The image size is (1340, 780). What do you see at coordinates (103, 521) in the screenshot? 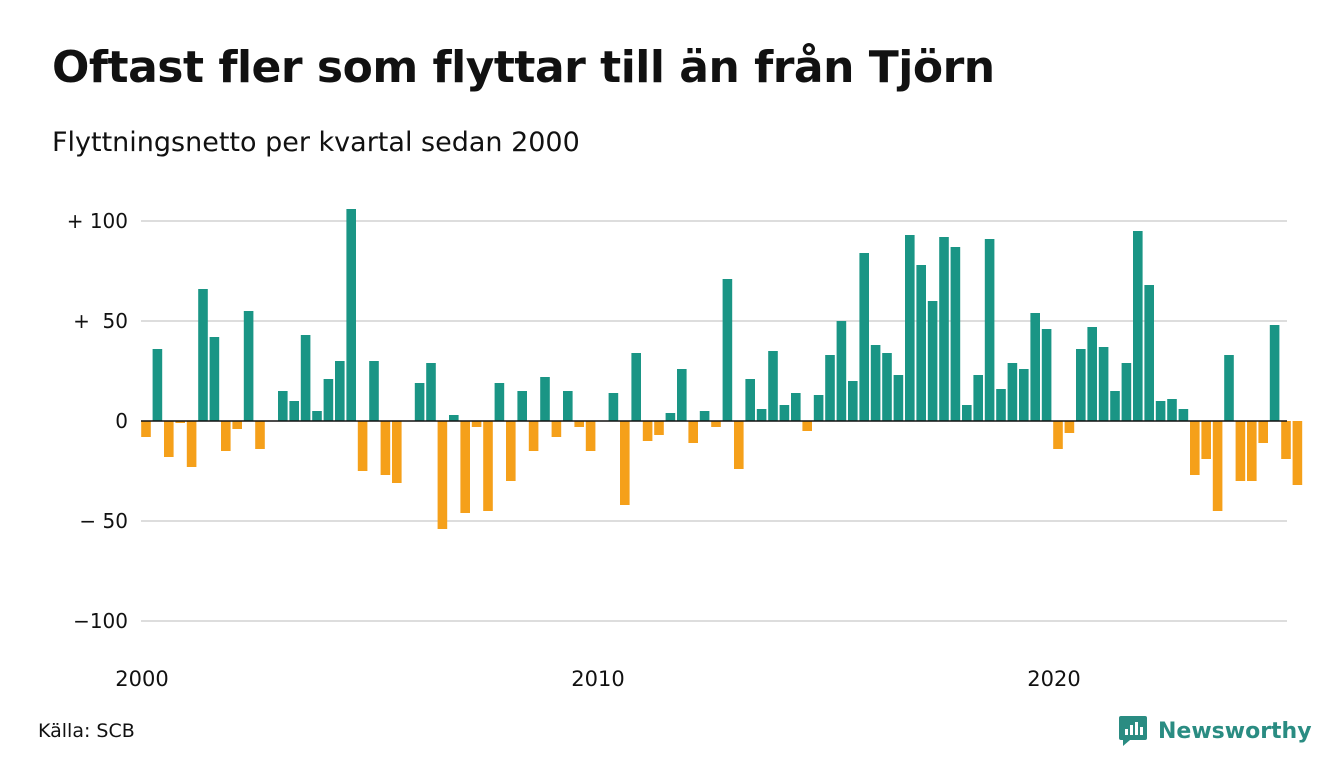
I see `y-tick-label: − 50` at bounding box center [103, 521].